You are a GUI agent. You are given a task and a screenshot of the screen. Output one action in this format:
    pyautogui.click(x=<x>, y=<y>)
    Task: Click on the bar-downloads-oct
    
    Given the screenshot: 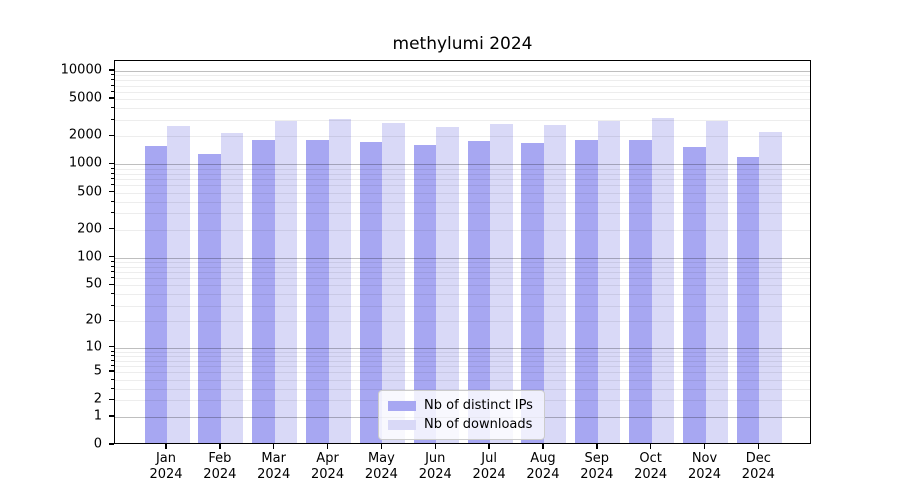 What is the action you would take?
    pyautogui.click(x=663, y=280)
    